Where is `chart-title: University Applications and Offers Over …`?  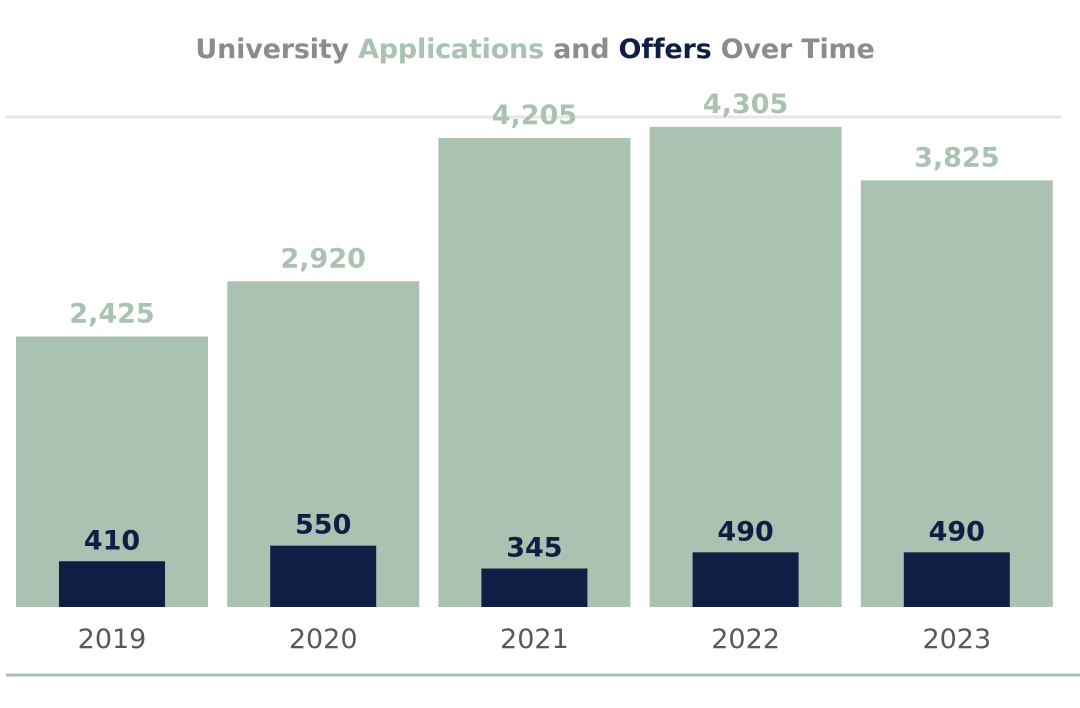 chart-title: University Applications and Offers Over … is located at coordinates (535, 49).